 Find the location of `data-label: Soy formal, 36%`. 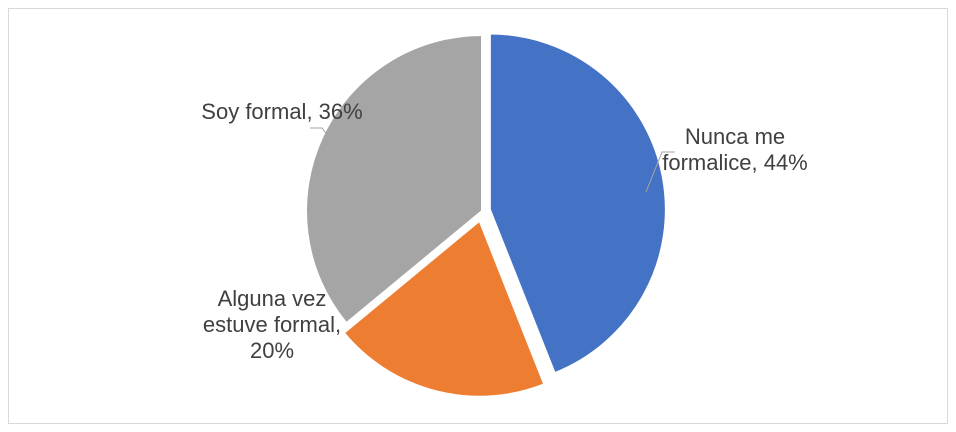

data-label: Soy formal, 36% is located at coordinates (282, 111).